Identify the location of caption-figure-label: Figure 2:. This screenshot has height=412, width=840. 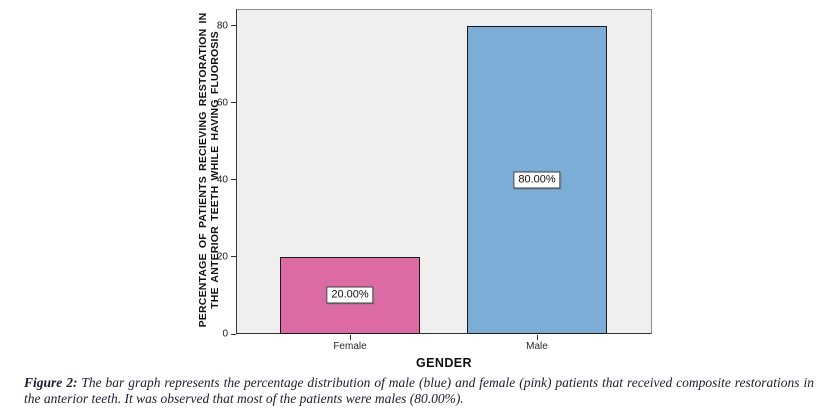
(51, 382).